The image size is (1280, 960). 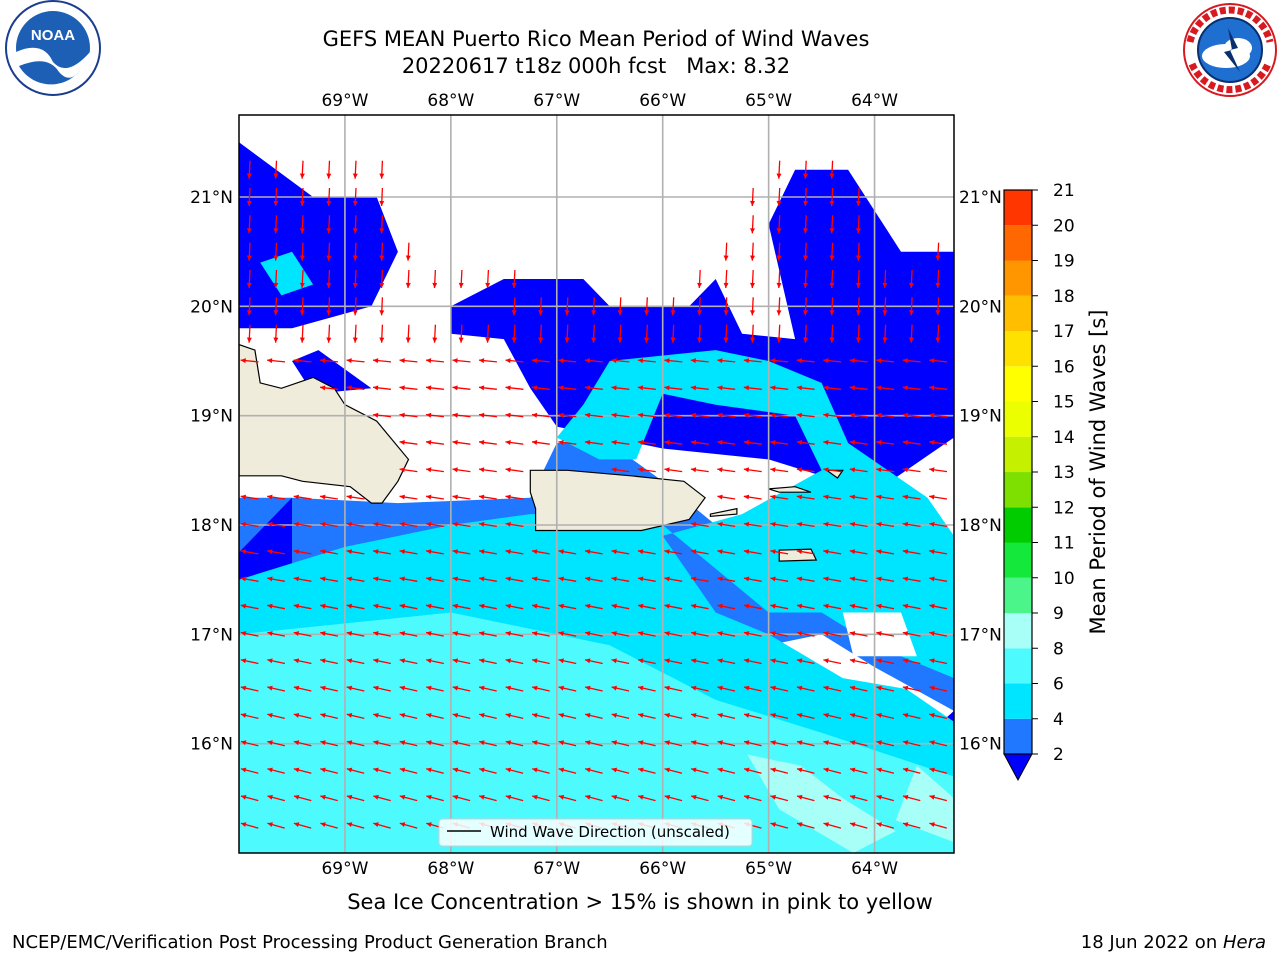 I want to click on colorbar-tick-label: 21, so click(x=1064, y=191).